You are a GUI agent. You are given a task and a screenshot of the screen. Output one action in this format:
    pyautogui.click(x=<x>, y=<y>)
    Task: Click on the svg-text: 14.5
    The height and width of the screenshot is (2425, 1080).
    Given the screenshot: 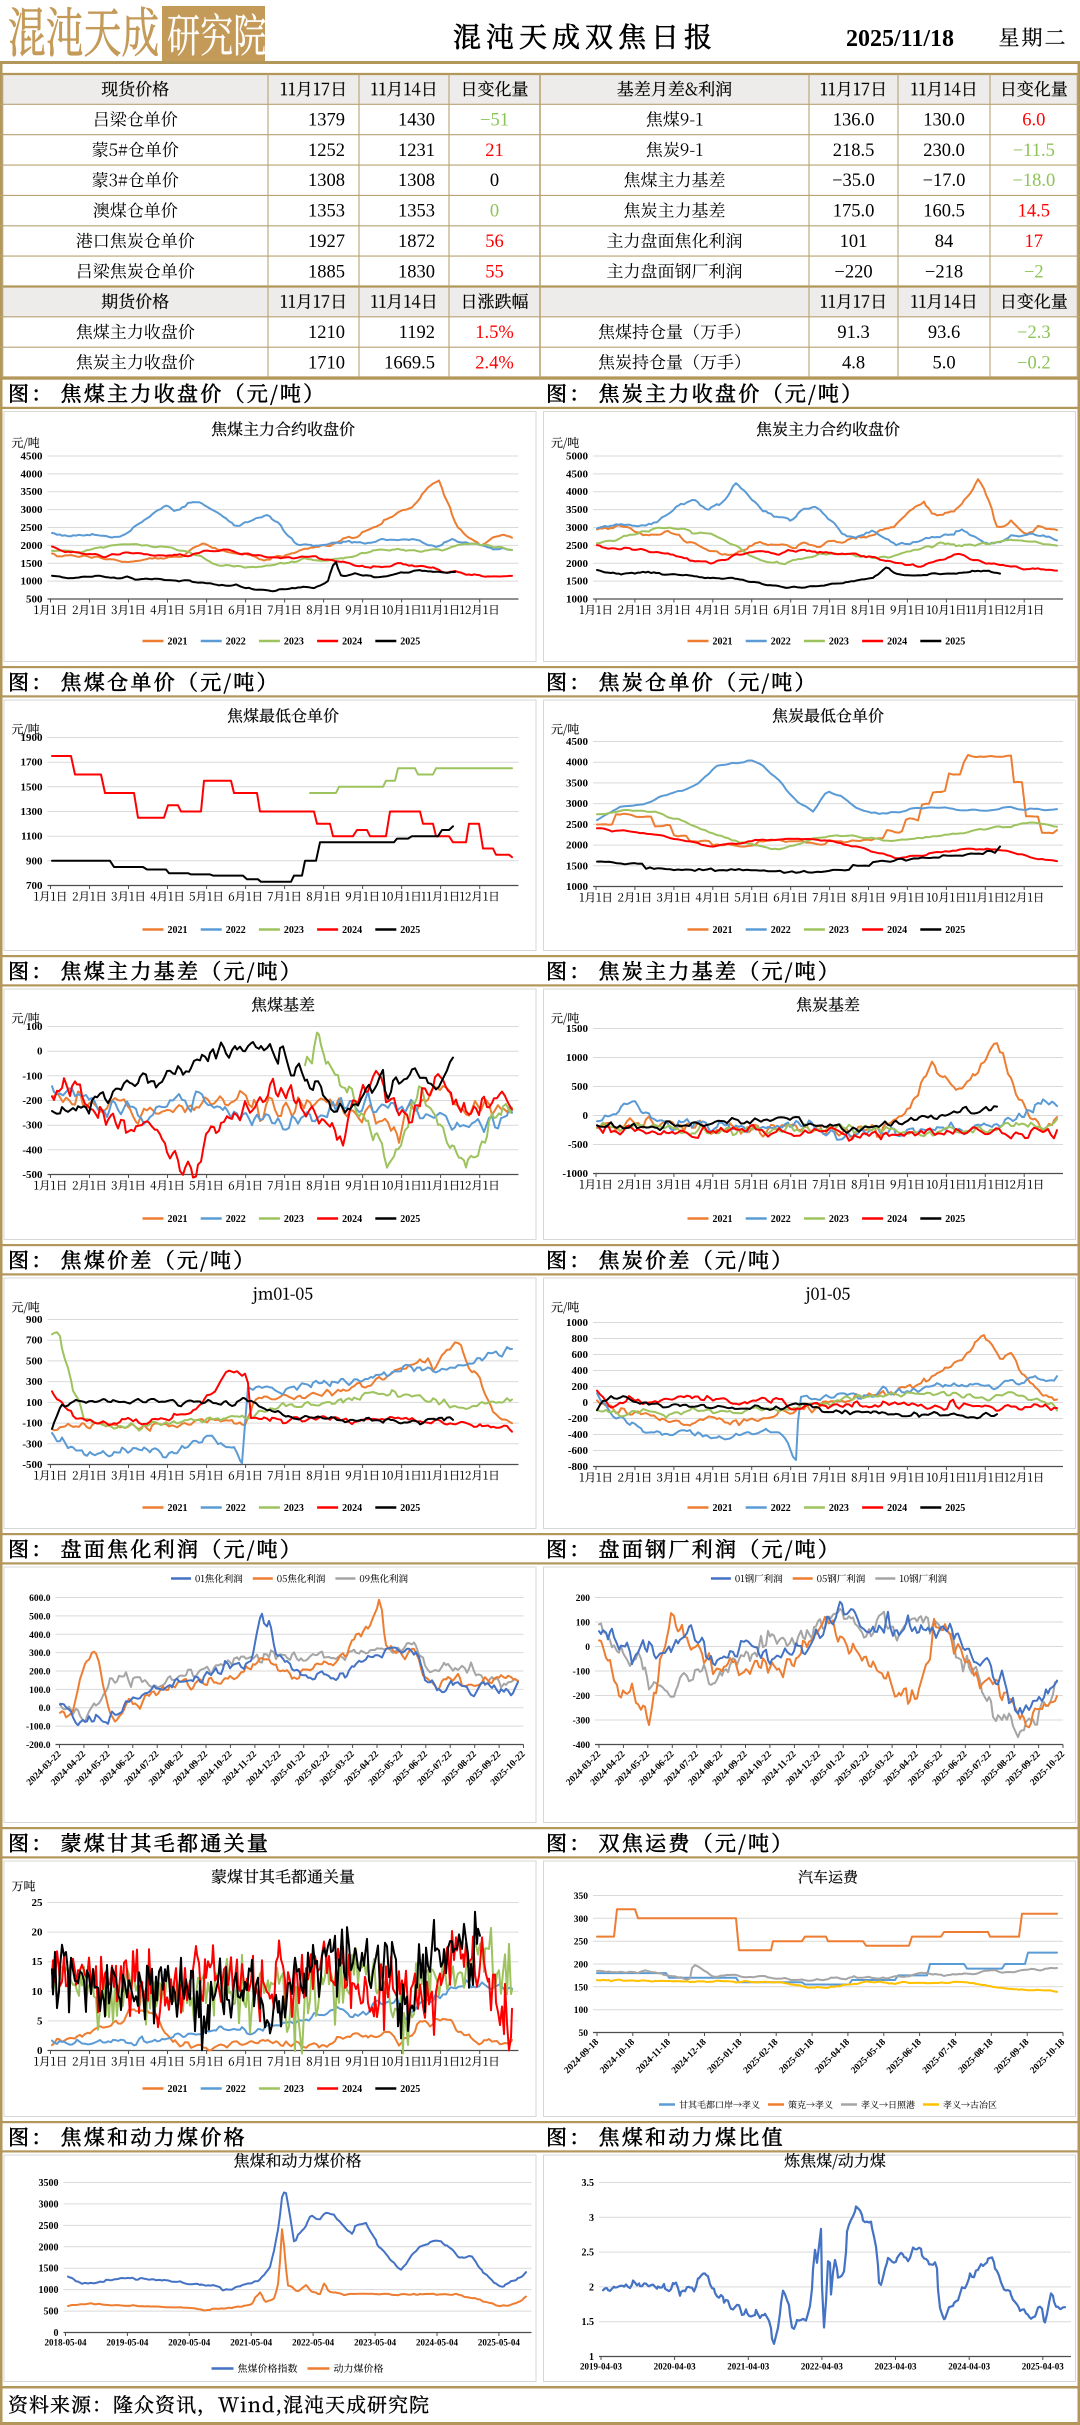 What is the action you would take?
    pyautogui.click(x=1034, y=212)
    